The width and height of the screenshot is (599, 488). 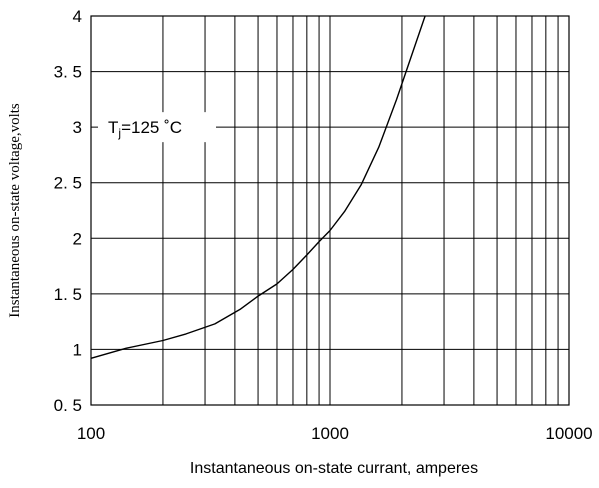 I want to click on annotation-layer: Tj=125 ˚C, so click(x=157, y=127).